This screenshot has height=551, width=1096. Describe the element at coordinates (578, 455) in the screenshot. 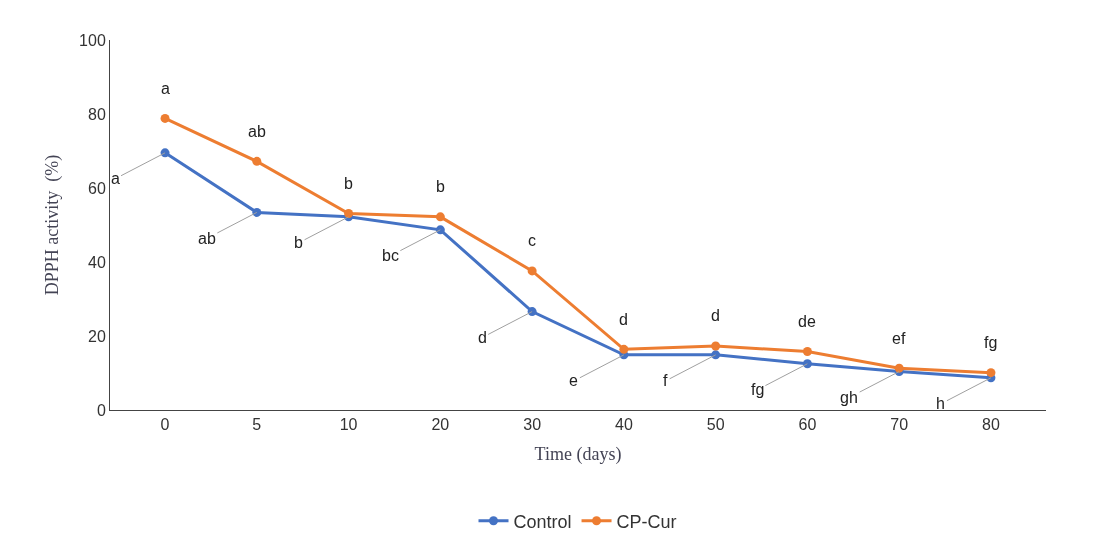

I see `x-axis-title: Time (days)` at that location.